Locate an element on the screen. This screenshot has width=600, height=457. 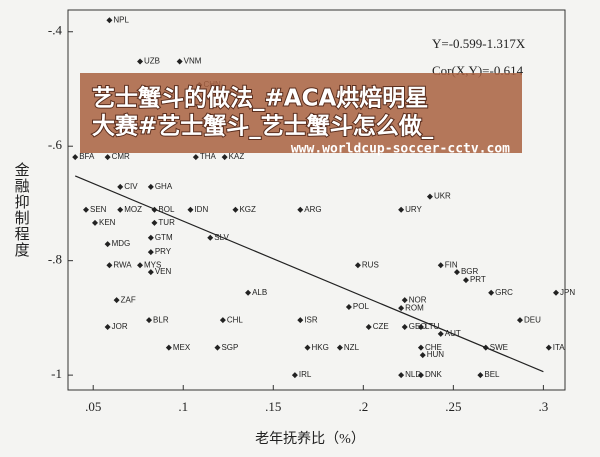
x-tick-label: .3 is located at coordinates (544, 406).